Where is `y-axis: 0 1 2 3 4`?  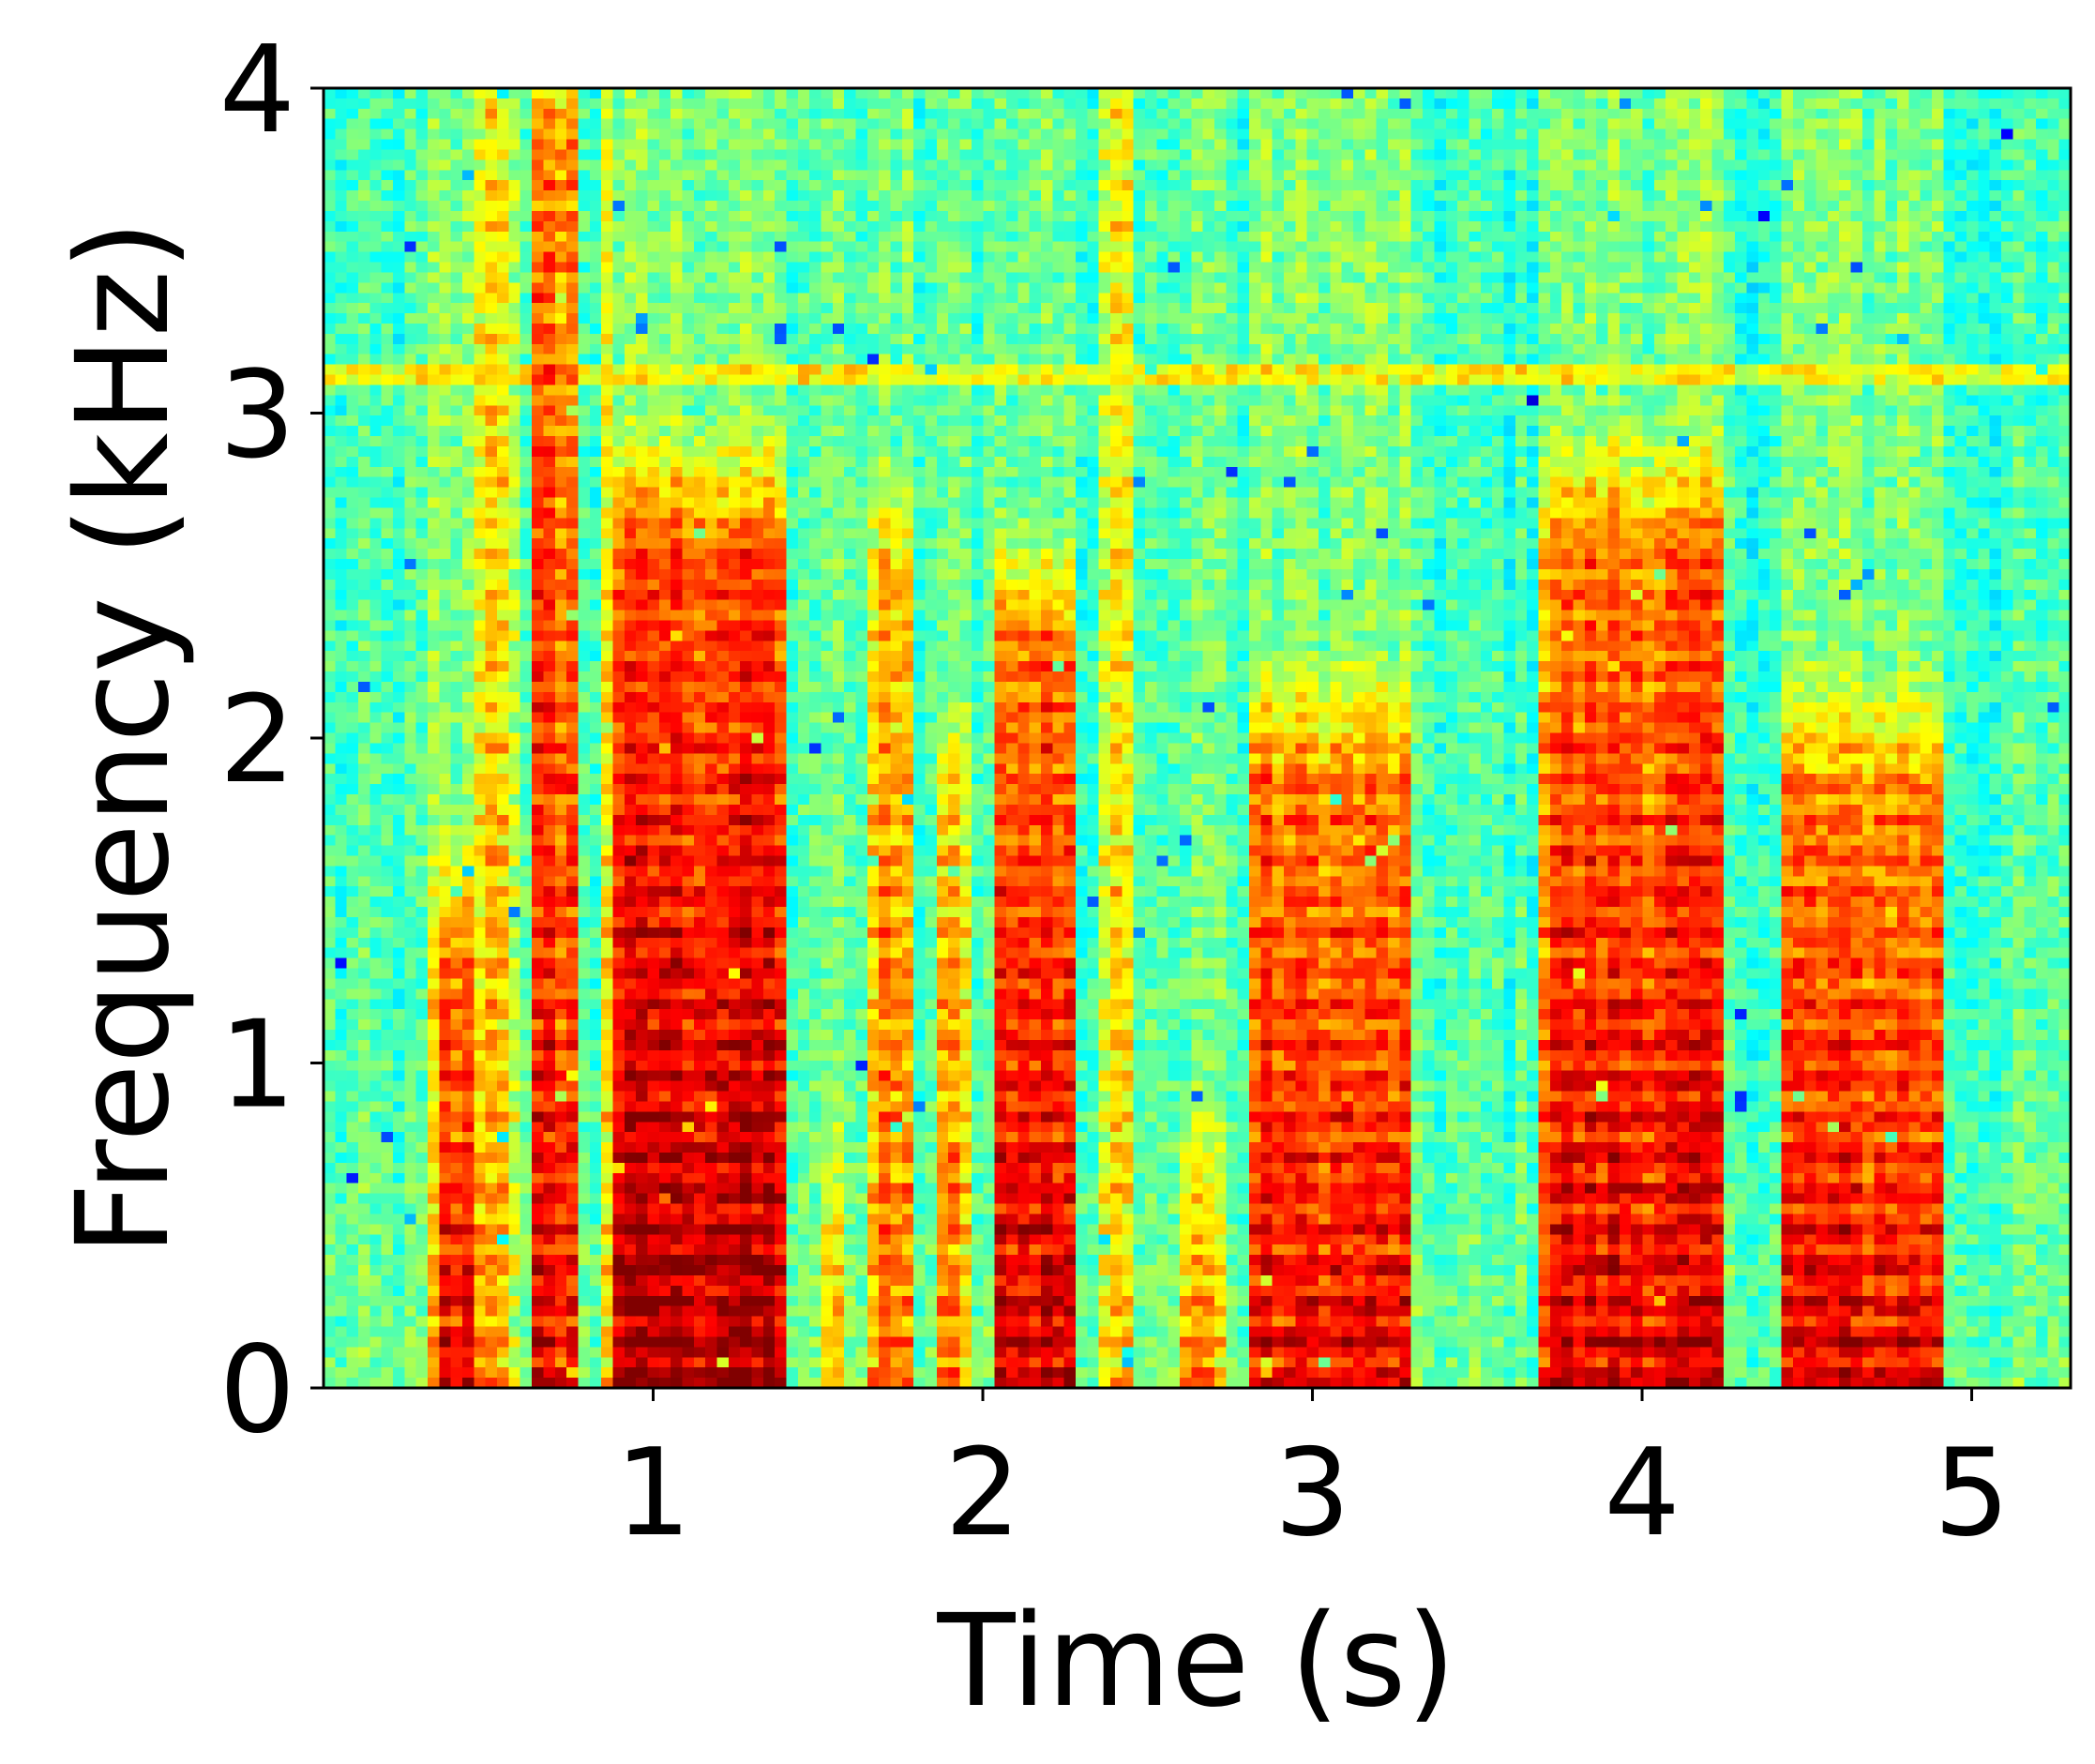
y-axis: 0 1 2 3 4 is located at coordinates (271, 740).